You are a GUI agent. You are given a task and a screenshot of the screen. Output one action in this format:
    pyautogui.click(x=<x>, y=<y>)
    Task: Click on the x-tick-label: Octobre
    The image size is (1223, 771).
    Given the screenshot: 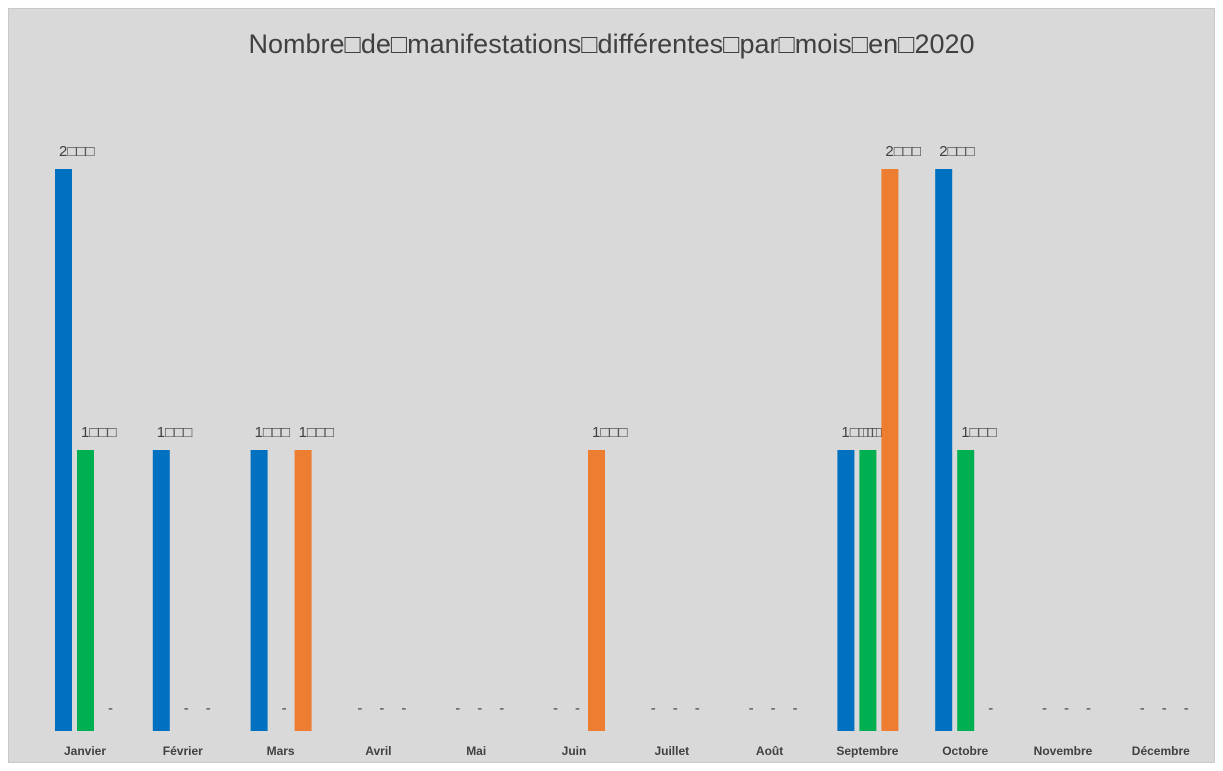 What is the action you would take?
    pyautogui.click(x=965, y=751)
    